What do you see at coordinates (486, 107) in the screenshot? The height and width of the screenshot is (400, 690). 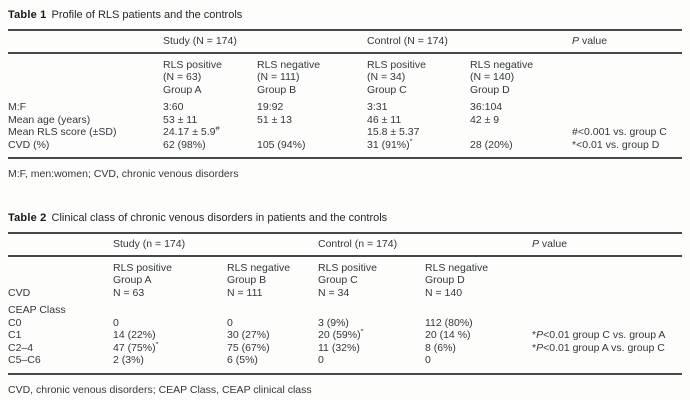 I see `cell-groupD: 36:104` at bounding box center [486, 107].